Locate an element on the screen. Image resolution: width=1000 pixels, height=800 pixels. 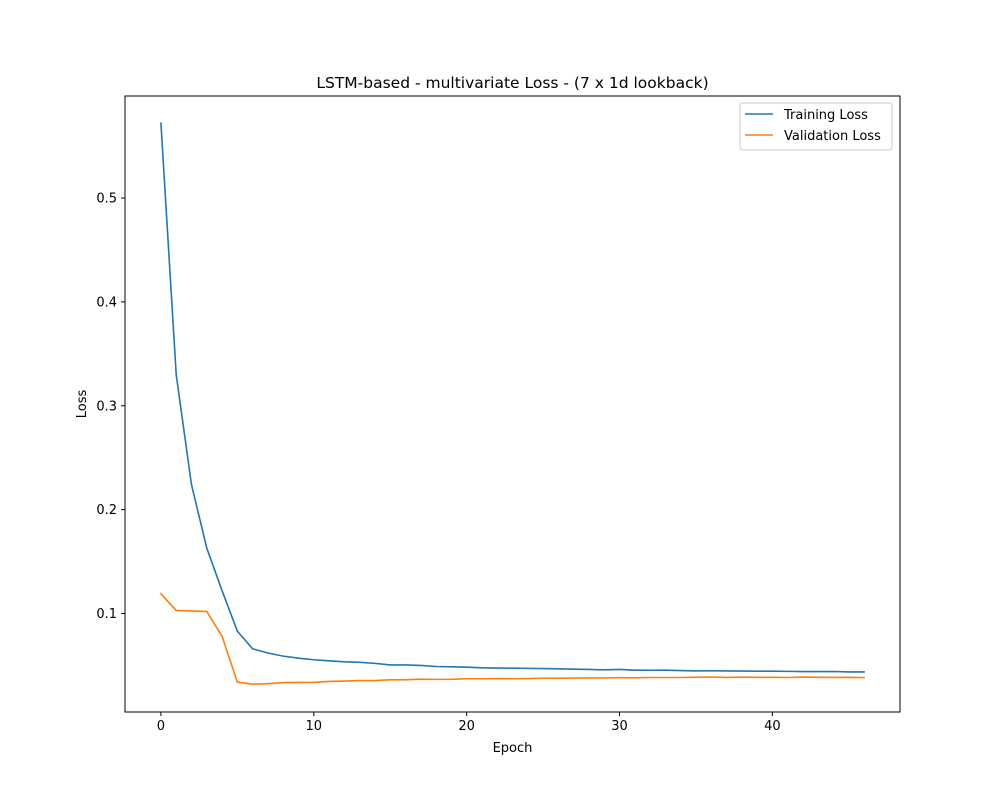
y-axis-ticks: 0.1 0.2 0.3 0.4 0.5 is located at coordinates (110, 407).